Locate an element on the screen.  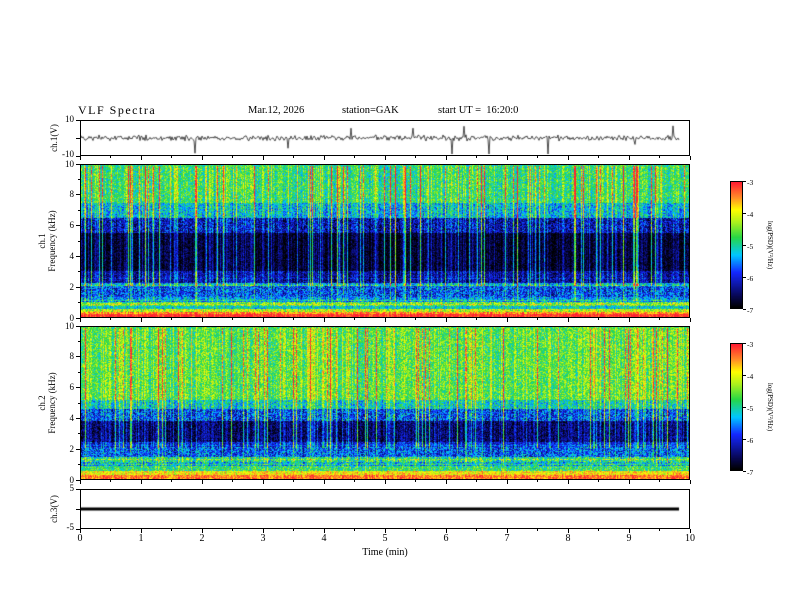
colorbar-2-gradient is located at coordinates (736, 407).